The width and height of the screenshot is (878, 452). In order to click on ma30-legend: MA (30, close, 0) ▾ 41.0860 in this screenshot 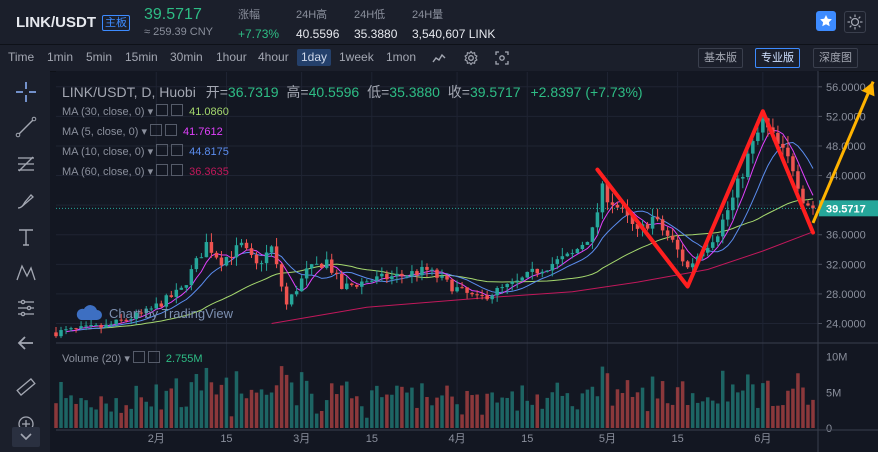, I will do `click(145, 111)`.